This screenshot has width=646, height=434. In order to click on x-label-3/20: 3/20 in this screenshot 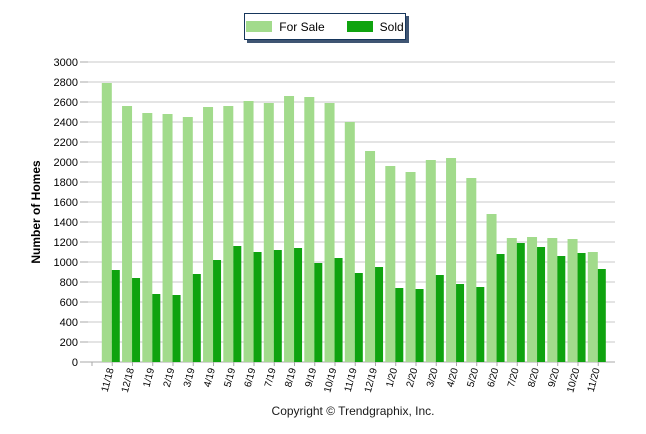, I will do `click(433, 378)`.